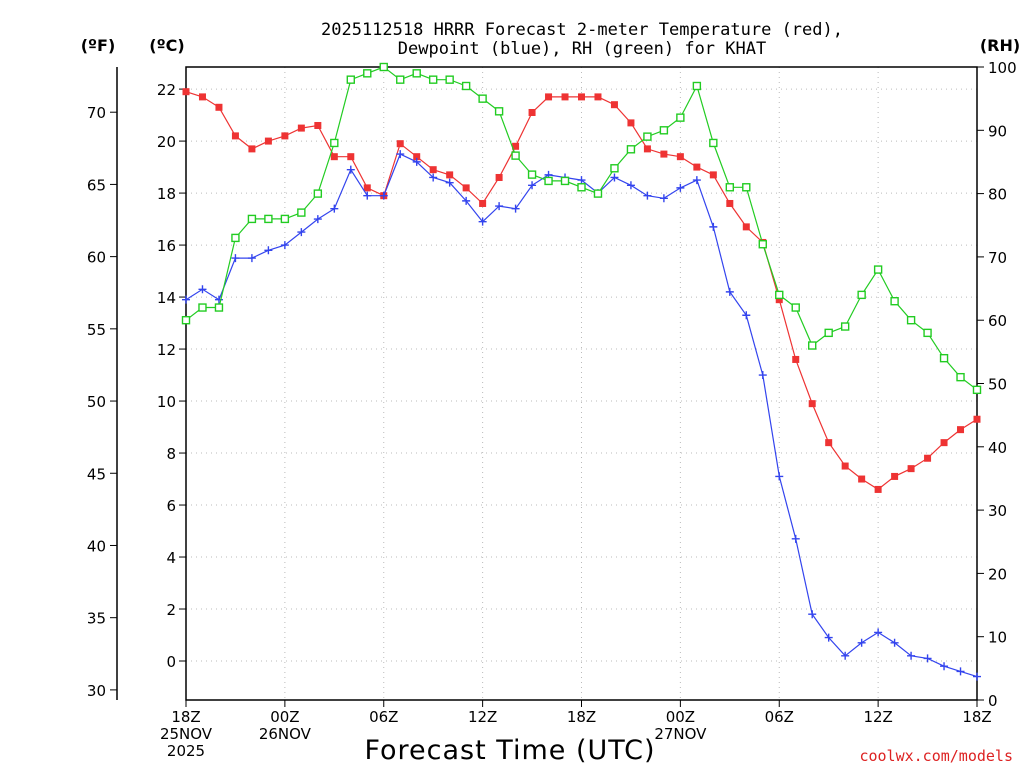 The width and height of the screenshot is (1024, 768). Describe the element at coordinates (515, 208) in the screenshot. I see `dewpoint-point: Dewpoint (°C): 17.4` at that location.